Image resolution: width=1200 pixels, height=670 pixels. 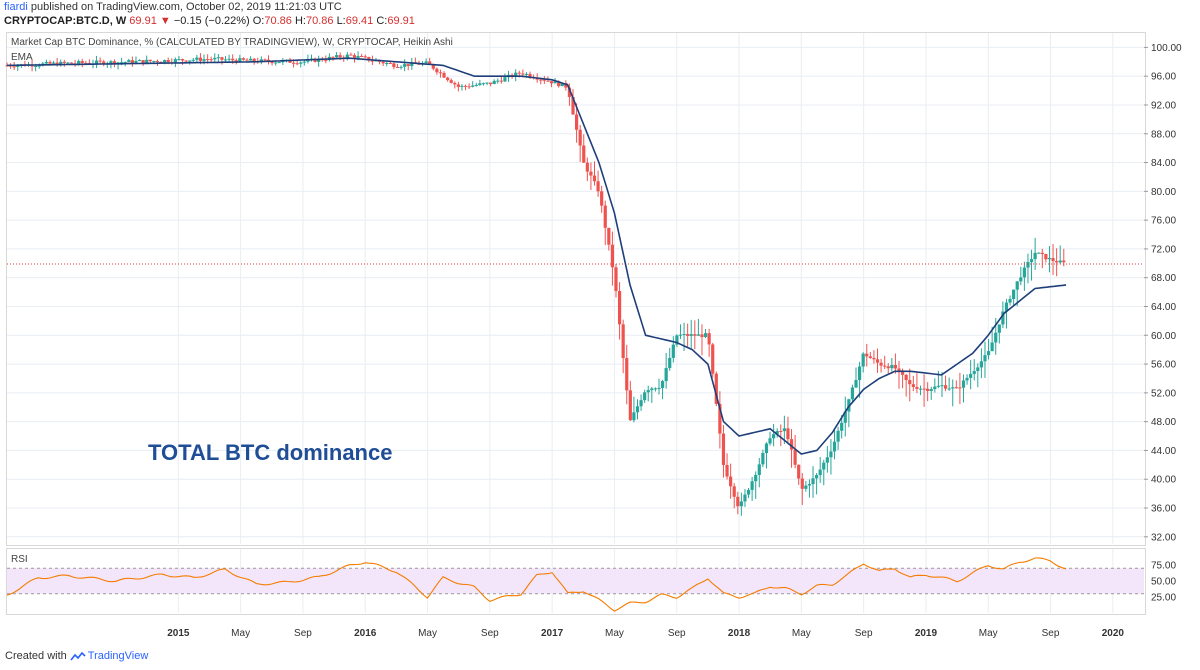 I want to click on x-tick-label: 2019, so click(x=926, y=633).